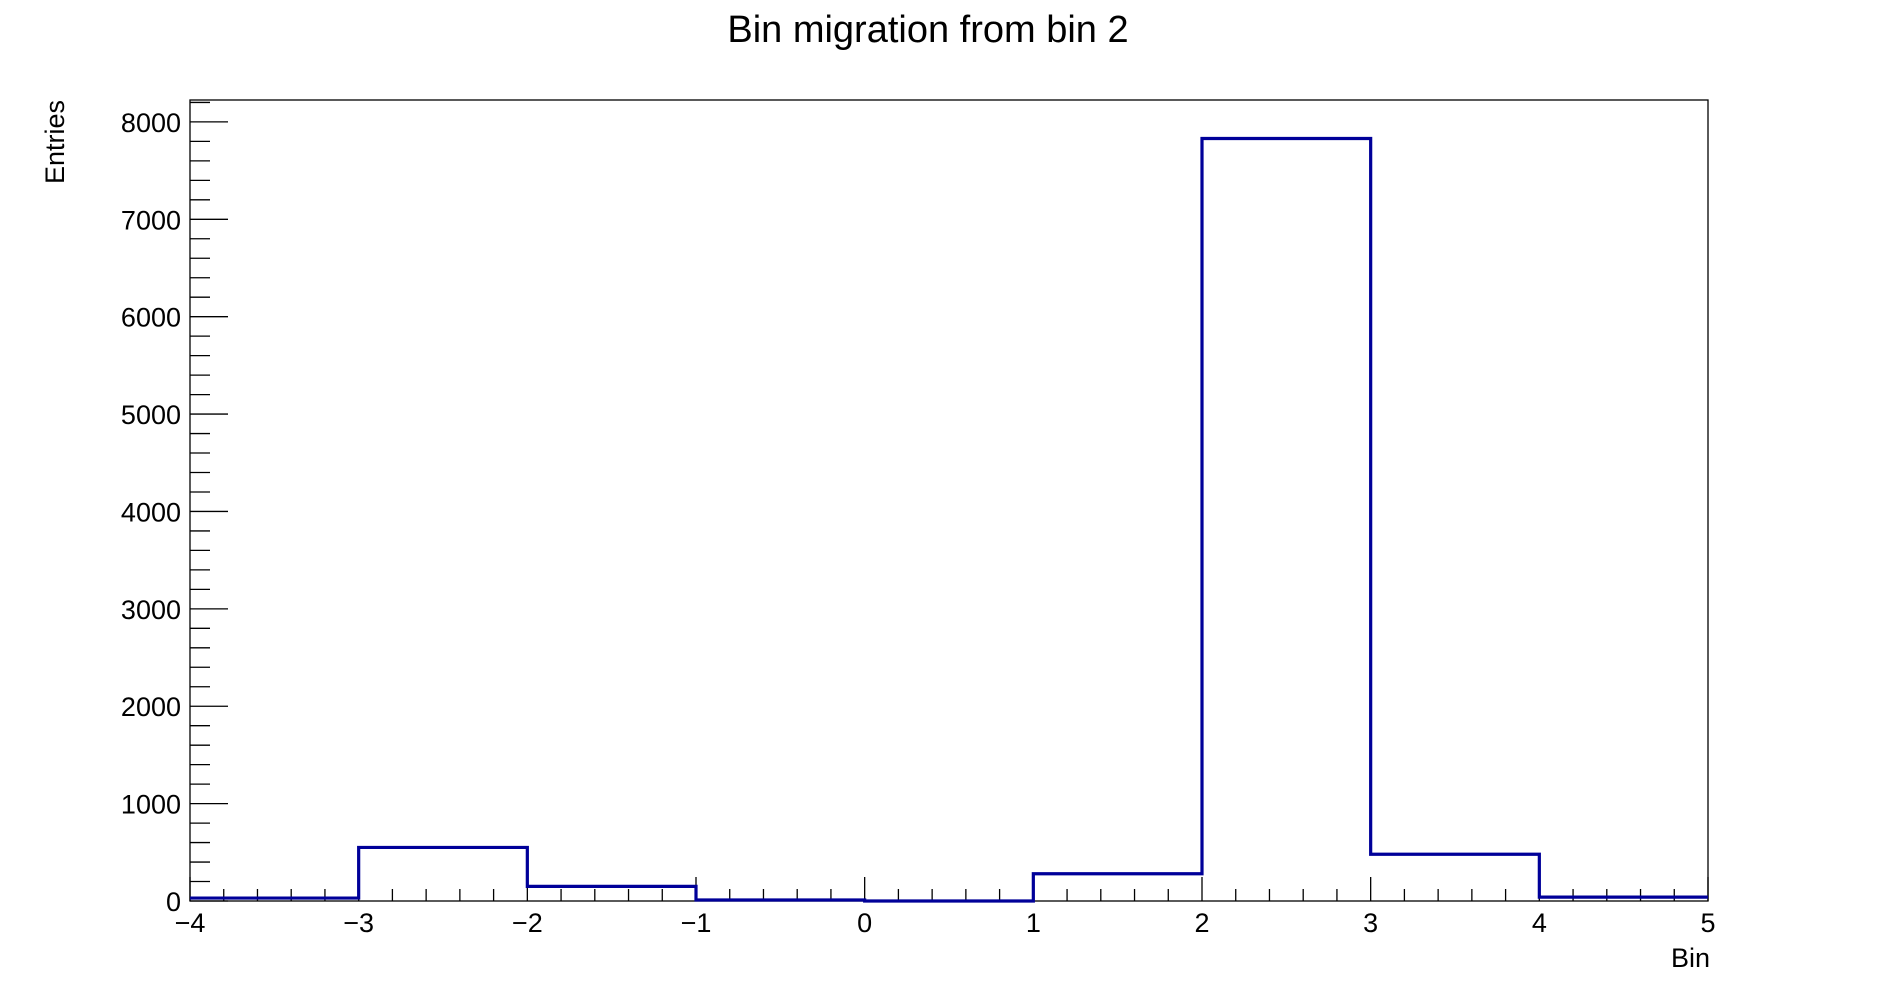 The image size is (1878, 992). Describe the element at coordinates (1370, 923) in the screenshot. I see `x-tick-label: 3` at that location.